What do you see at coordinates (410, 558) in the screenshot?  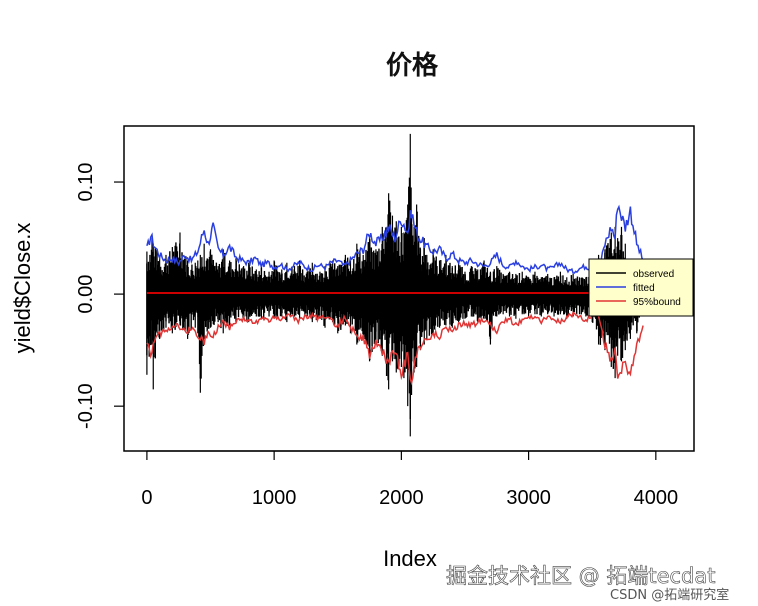 I see `x-axis-label: Index` at bounding box center [410, 558].